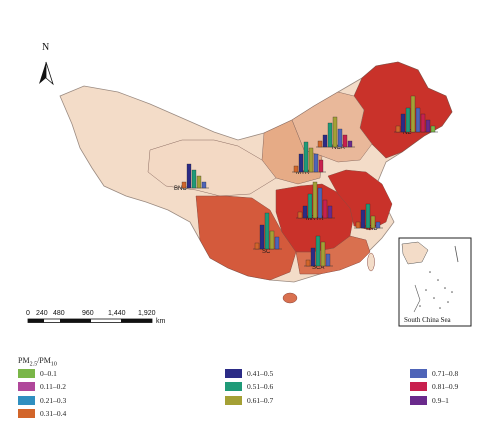  Describe the element at coordinates (315, 219) in the screenshot. I see `region-label-mryr: MRYR` at that location.